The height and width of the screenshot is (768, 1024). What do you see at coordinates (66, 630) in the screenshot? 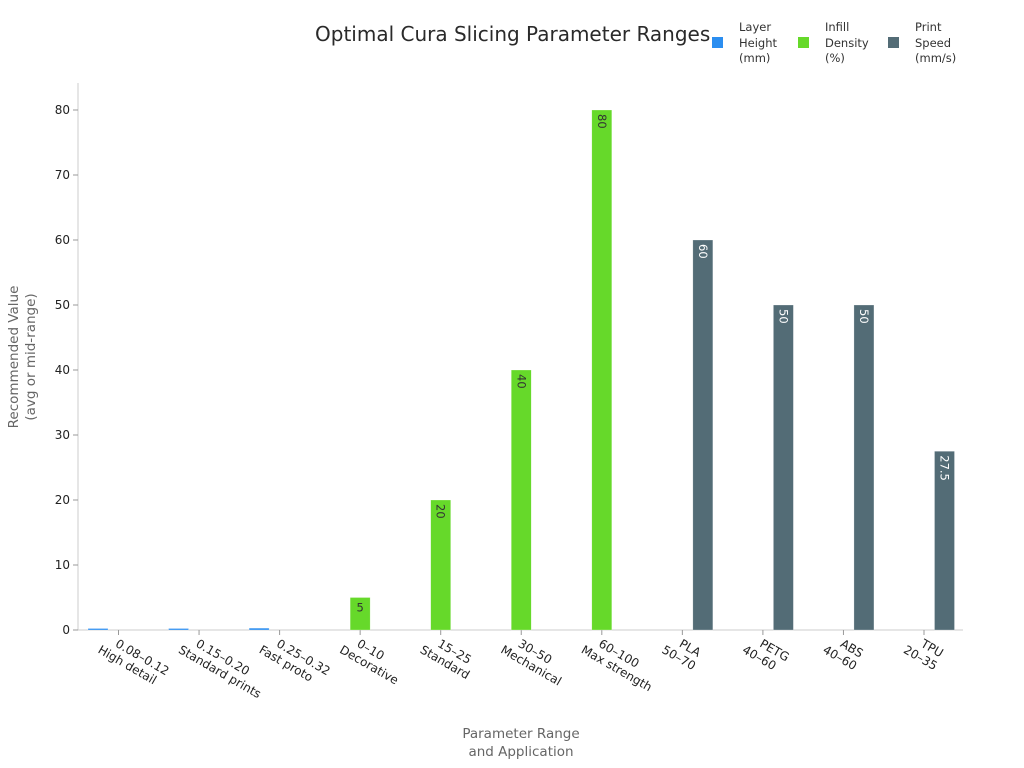
I see `y-tick-label: 0` at bounding box center [66, 630].